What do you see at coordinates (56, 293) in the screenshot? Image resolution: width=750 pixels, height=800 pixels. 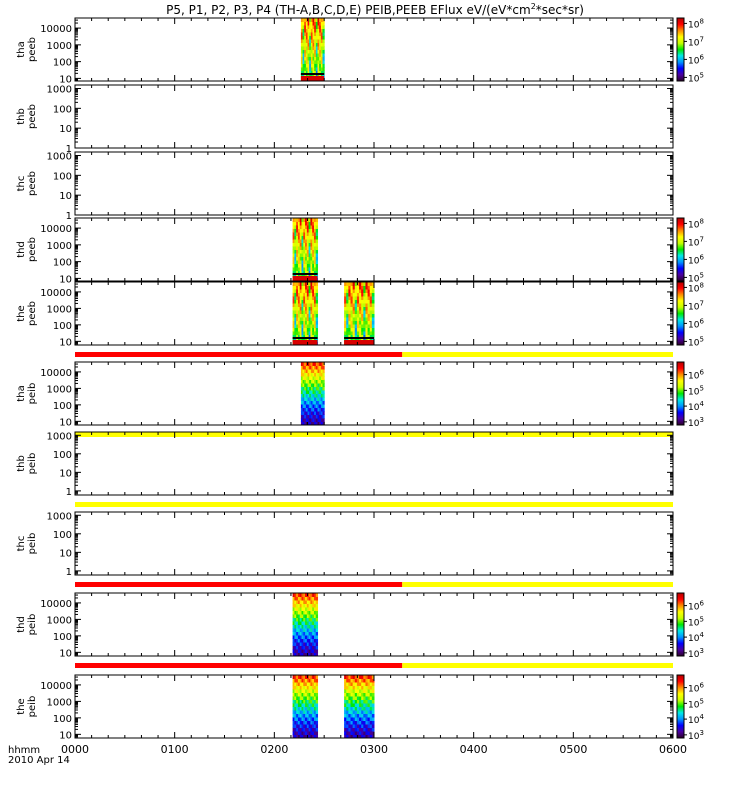 I see `y-tick-label: 10000` at bounding box center [56, 293].